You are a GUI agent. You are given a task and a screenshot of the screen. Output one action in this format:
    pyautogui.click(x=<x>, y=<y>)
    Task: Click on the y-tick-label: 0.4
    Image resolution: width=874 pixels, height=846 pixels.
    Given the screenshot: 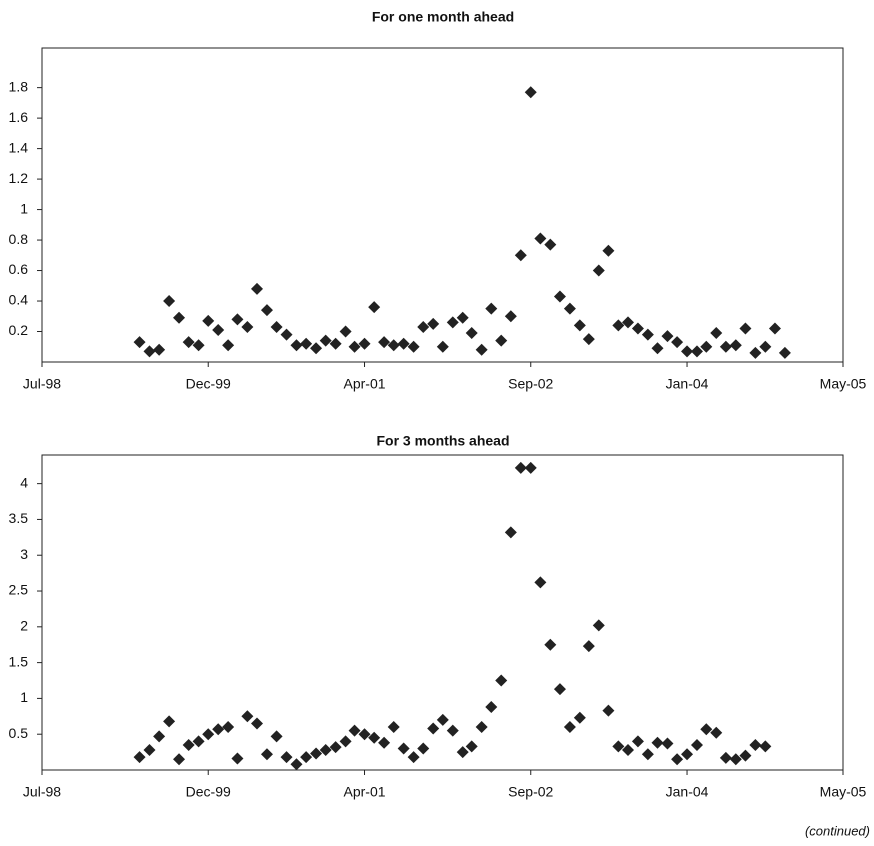 What is the action you would take?
    pyautogui.click(x=19, y=300)
    